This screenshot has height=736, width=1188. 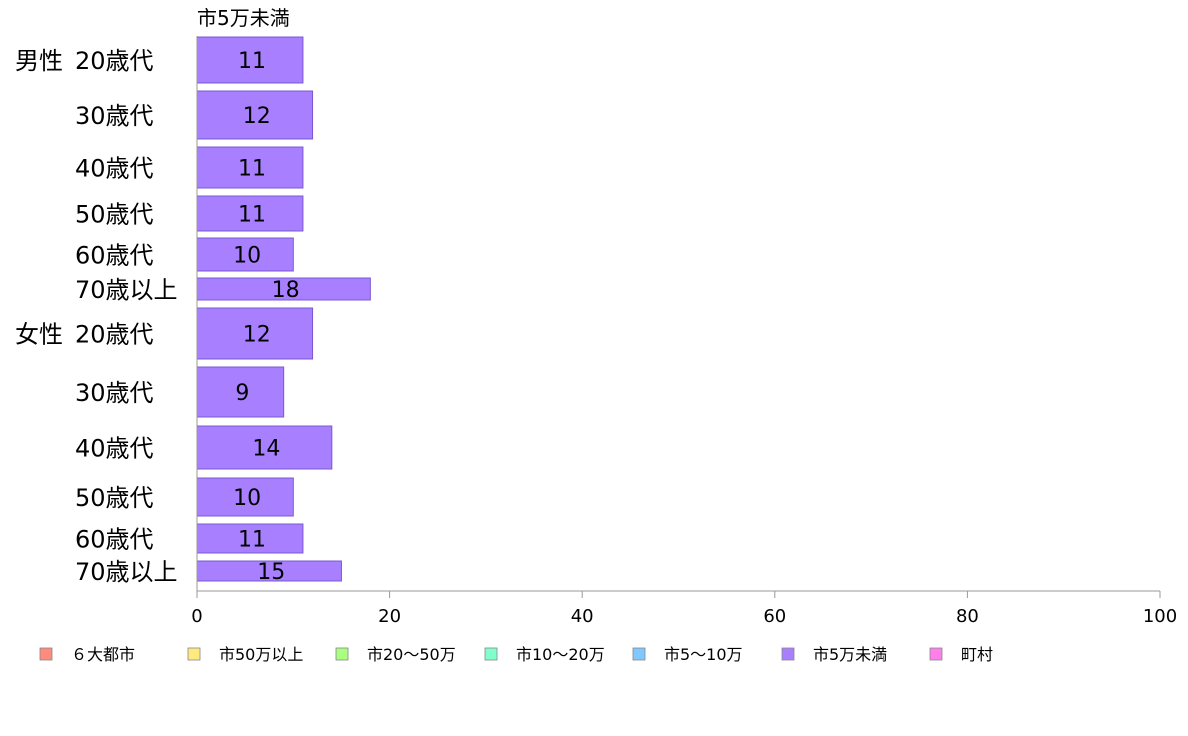 What do you see at coordinates (196, 616) in the screenshot?
I see `x-tick-label: 0` at bounding box center [196, 616].